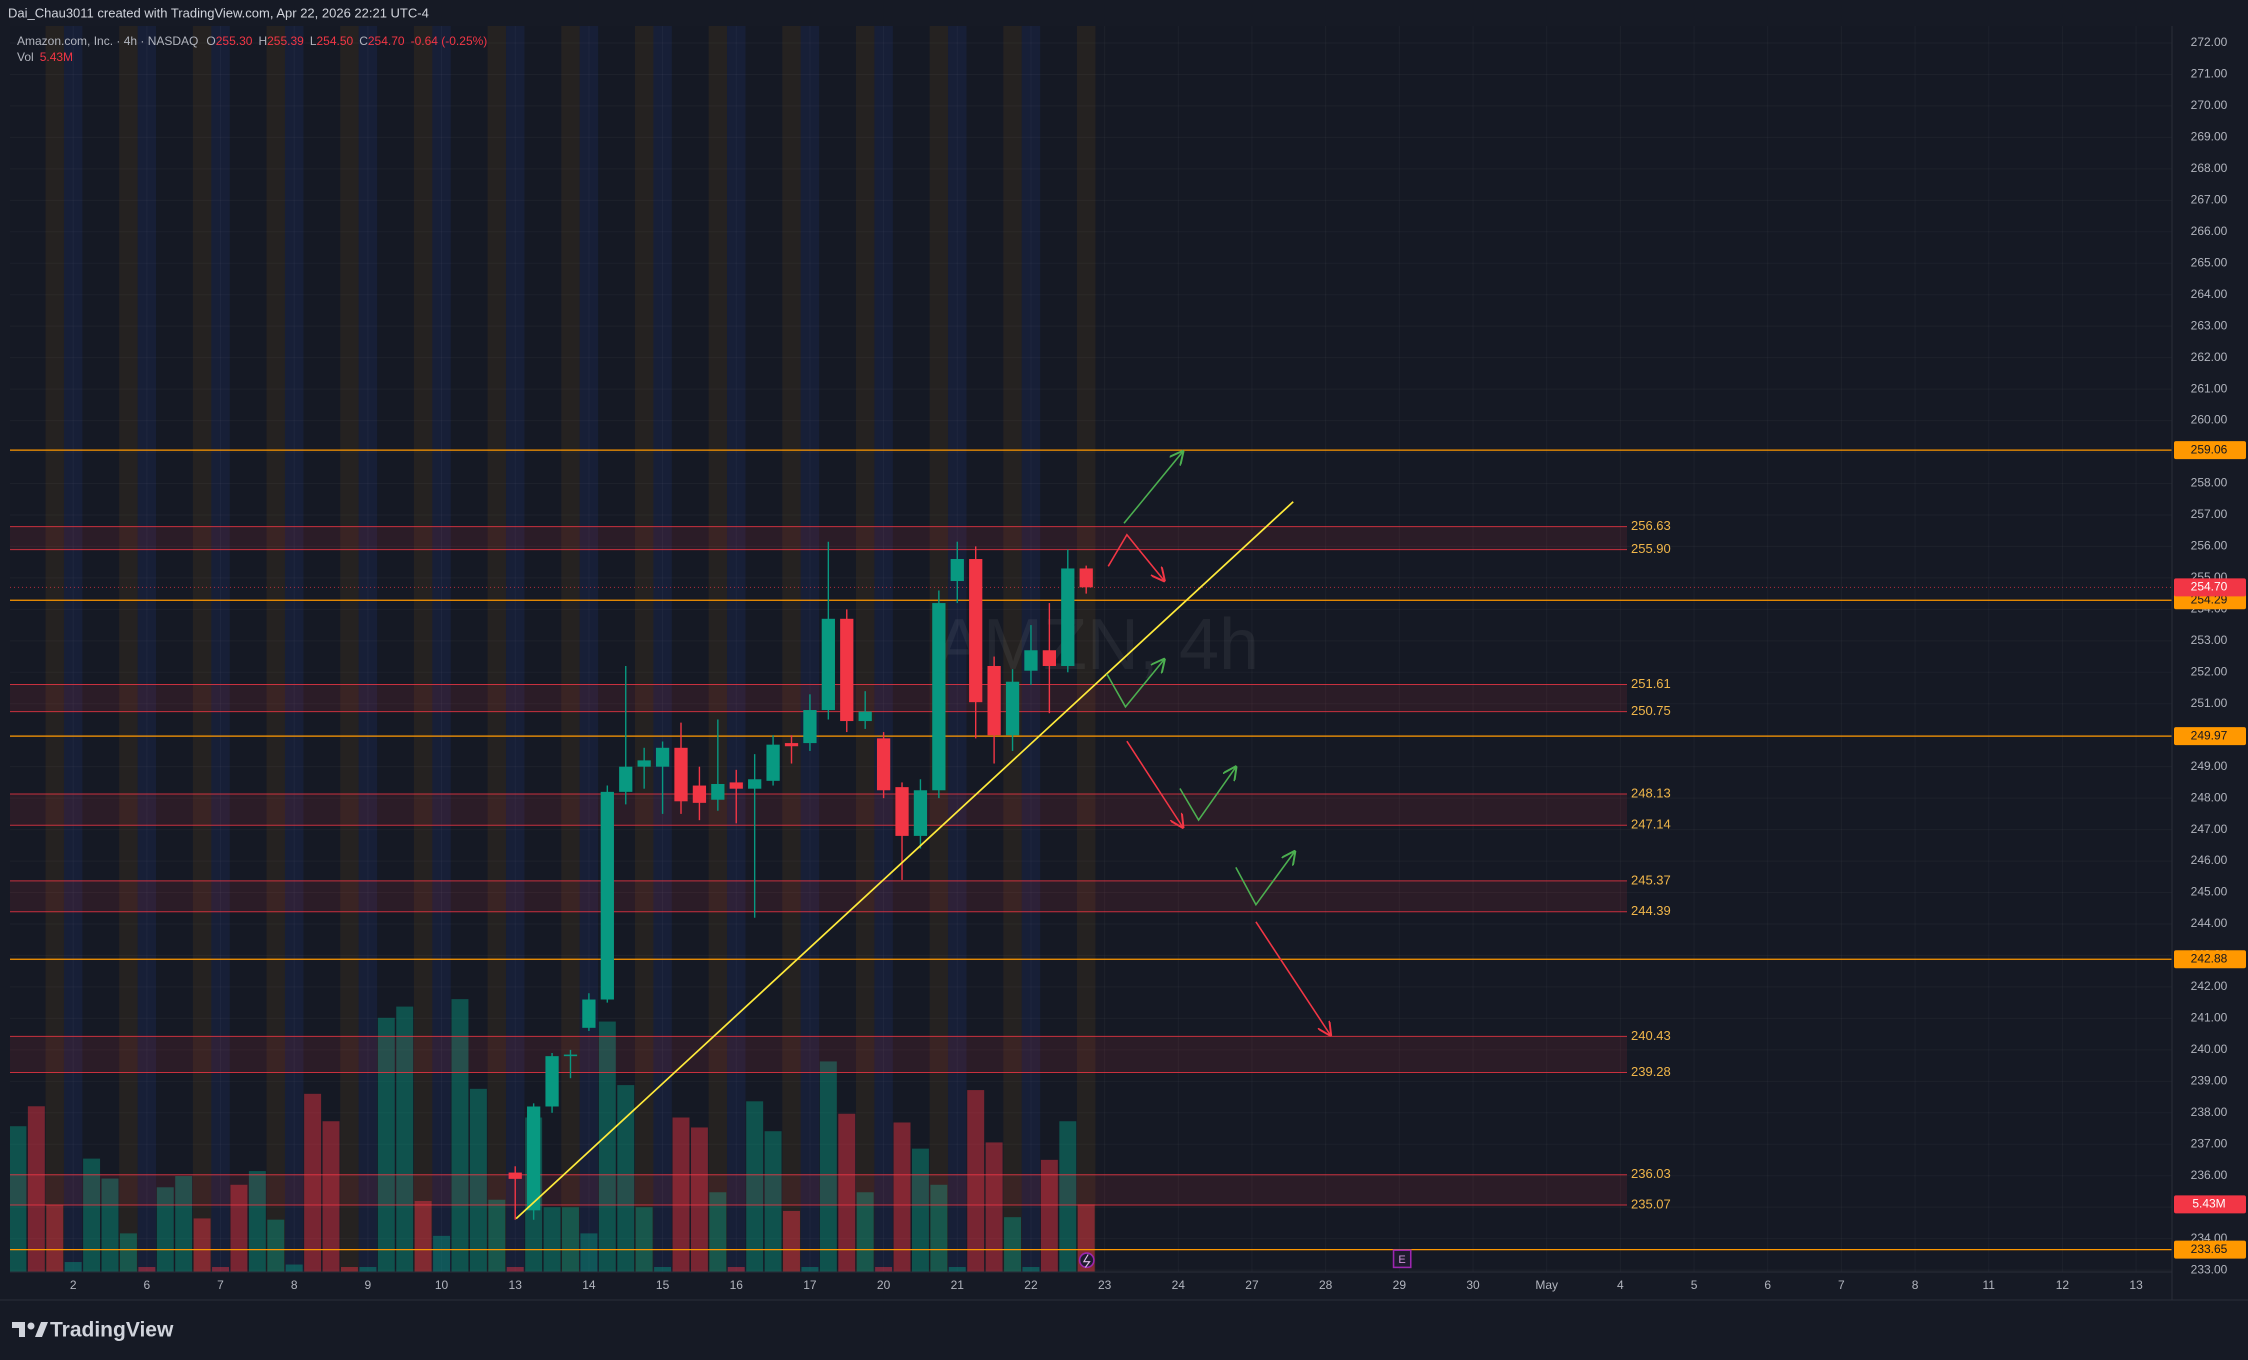 The height and width of the screenshot is (1360, 2248). What do you see at coordinates (2209, 357) in the screenshot?
I see `y-tick-label: 262.00` at bounding box center [2209, 357].